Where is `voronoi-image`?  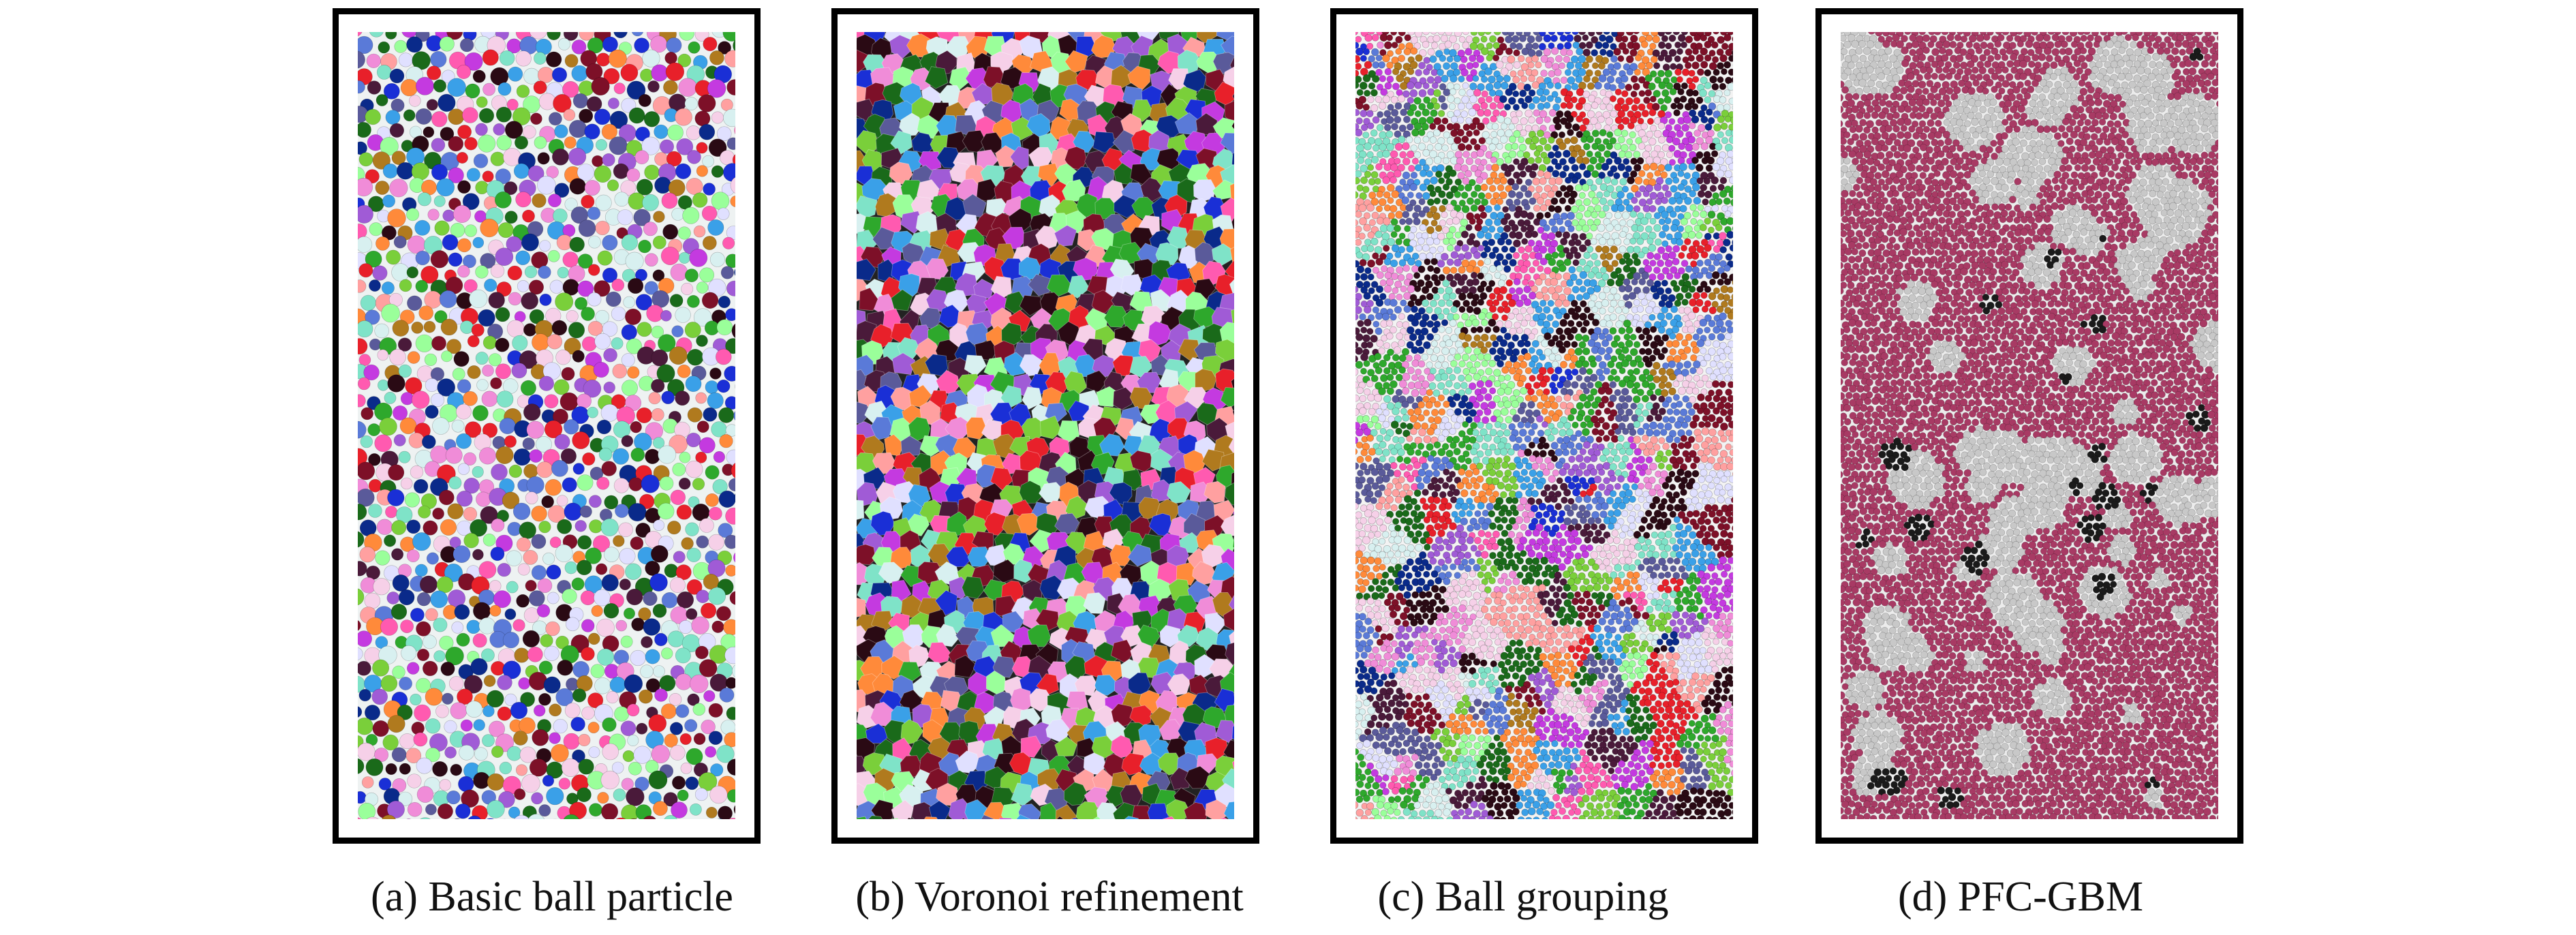
voronoi-image is located at coordinates (1045, 425).